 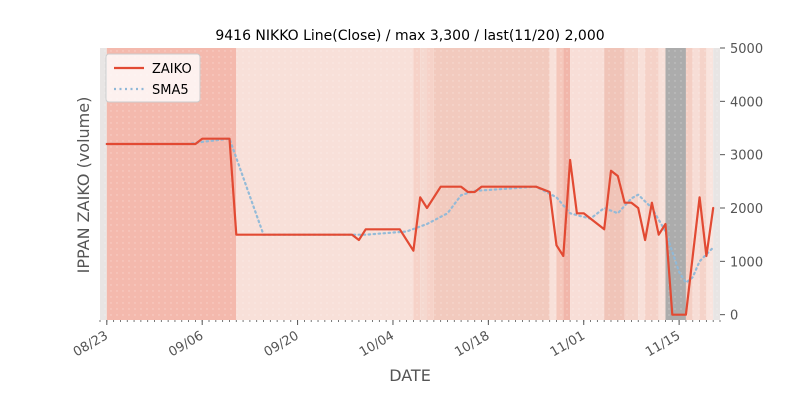 What do you see at coordinates (746, 49) in the screenshot?
I see `y-tick-label: 5000` at bounding box center [746, 49].